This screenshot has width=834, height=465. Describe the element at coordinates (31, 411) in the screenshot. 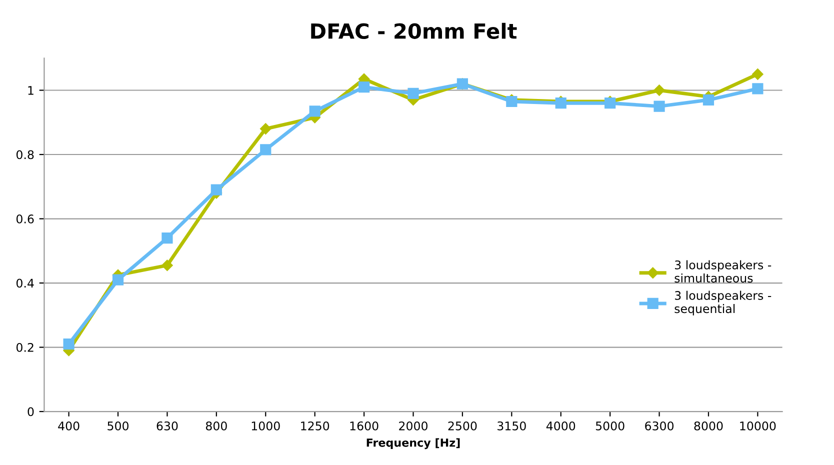

I see `y-tick-label: 0` at that location.